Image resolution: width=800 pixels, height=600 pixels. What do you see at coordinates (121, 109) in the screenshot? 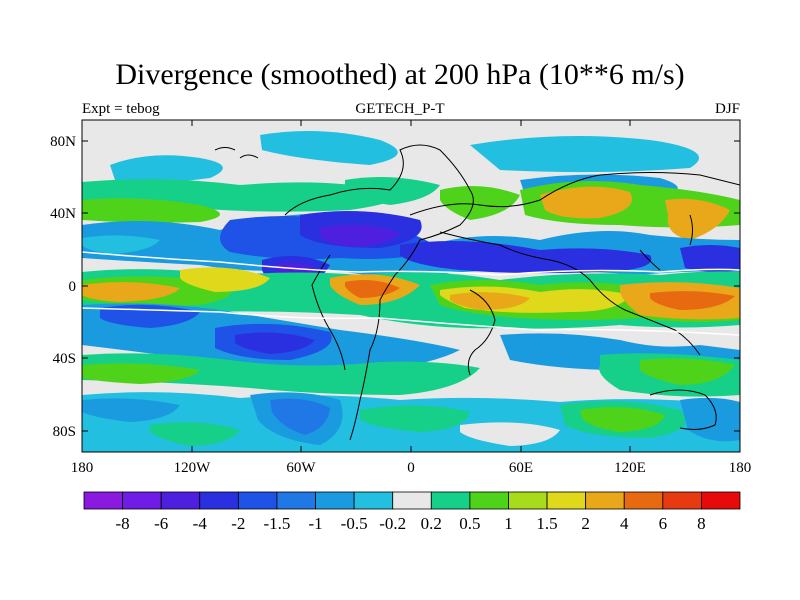
I see `experiment-label: Expt = tebog` at bounding box center [121, 109].